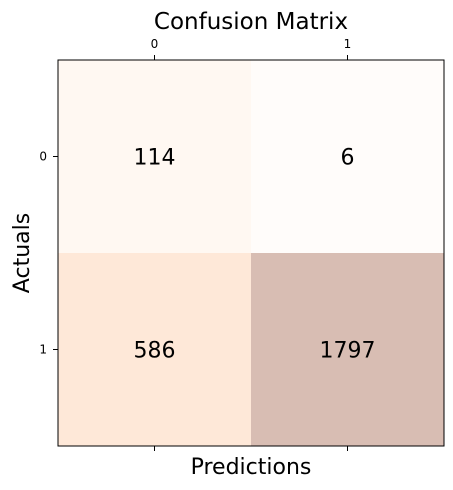  Describe the element at coordinates (48, 253) in the screenshot. I see `y-axis-ticks: 01` at that location.